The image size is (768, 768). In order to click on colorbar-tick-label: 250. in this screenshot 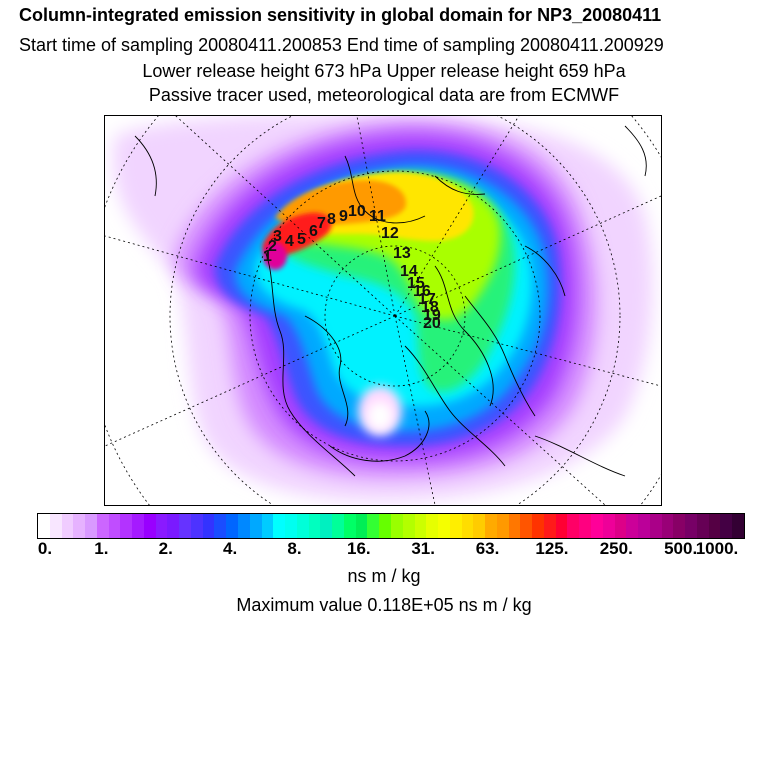, I will do `click(616, 548)`.